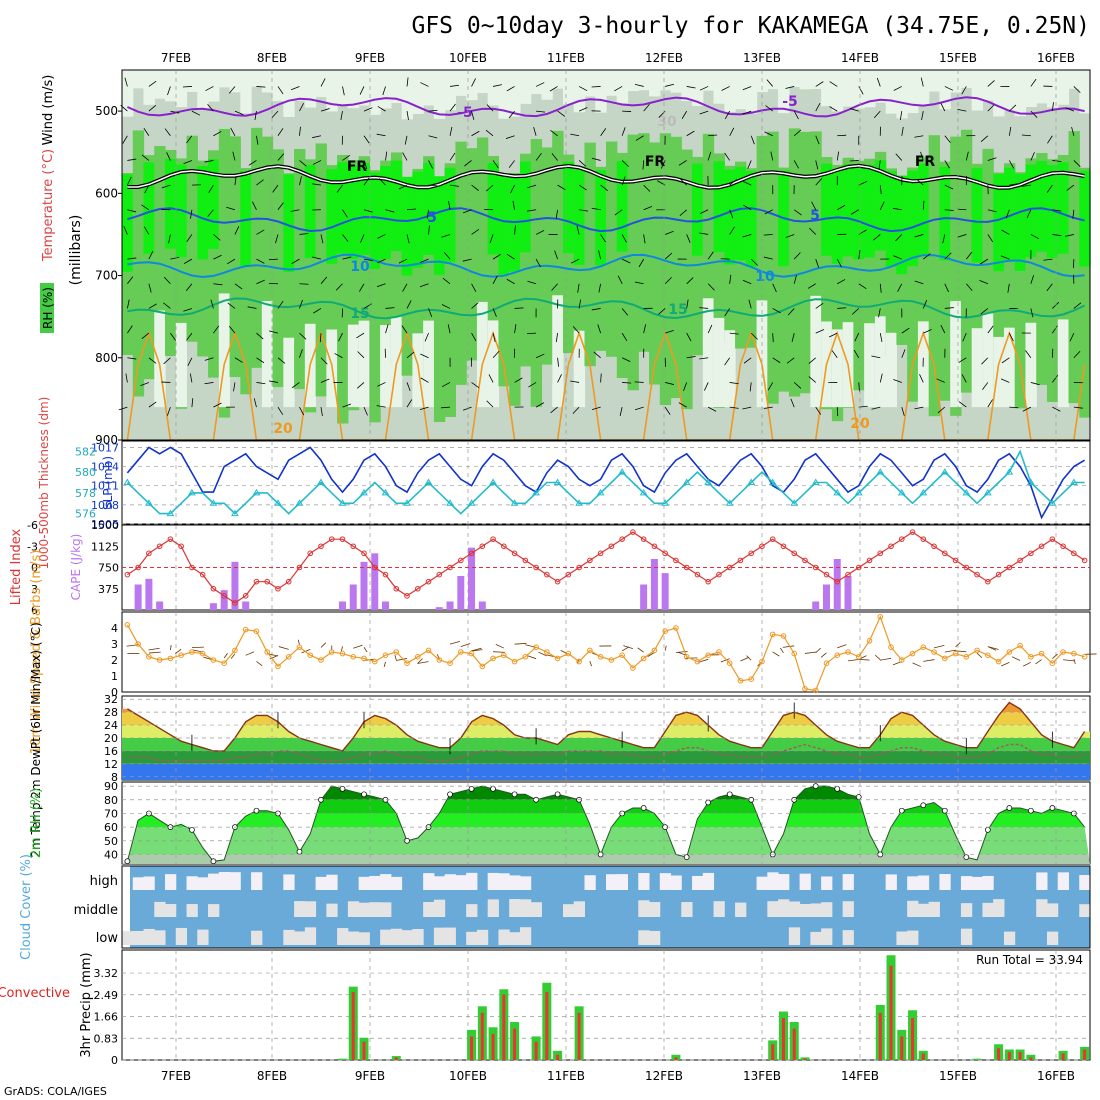  Describe the element at coordinates (1056, 1076) in the screenshot. I see `x-tick-bottom-16FEB: 16FEB` at that location.